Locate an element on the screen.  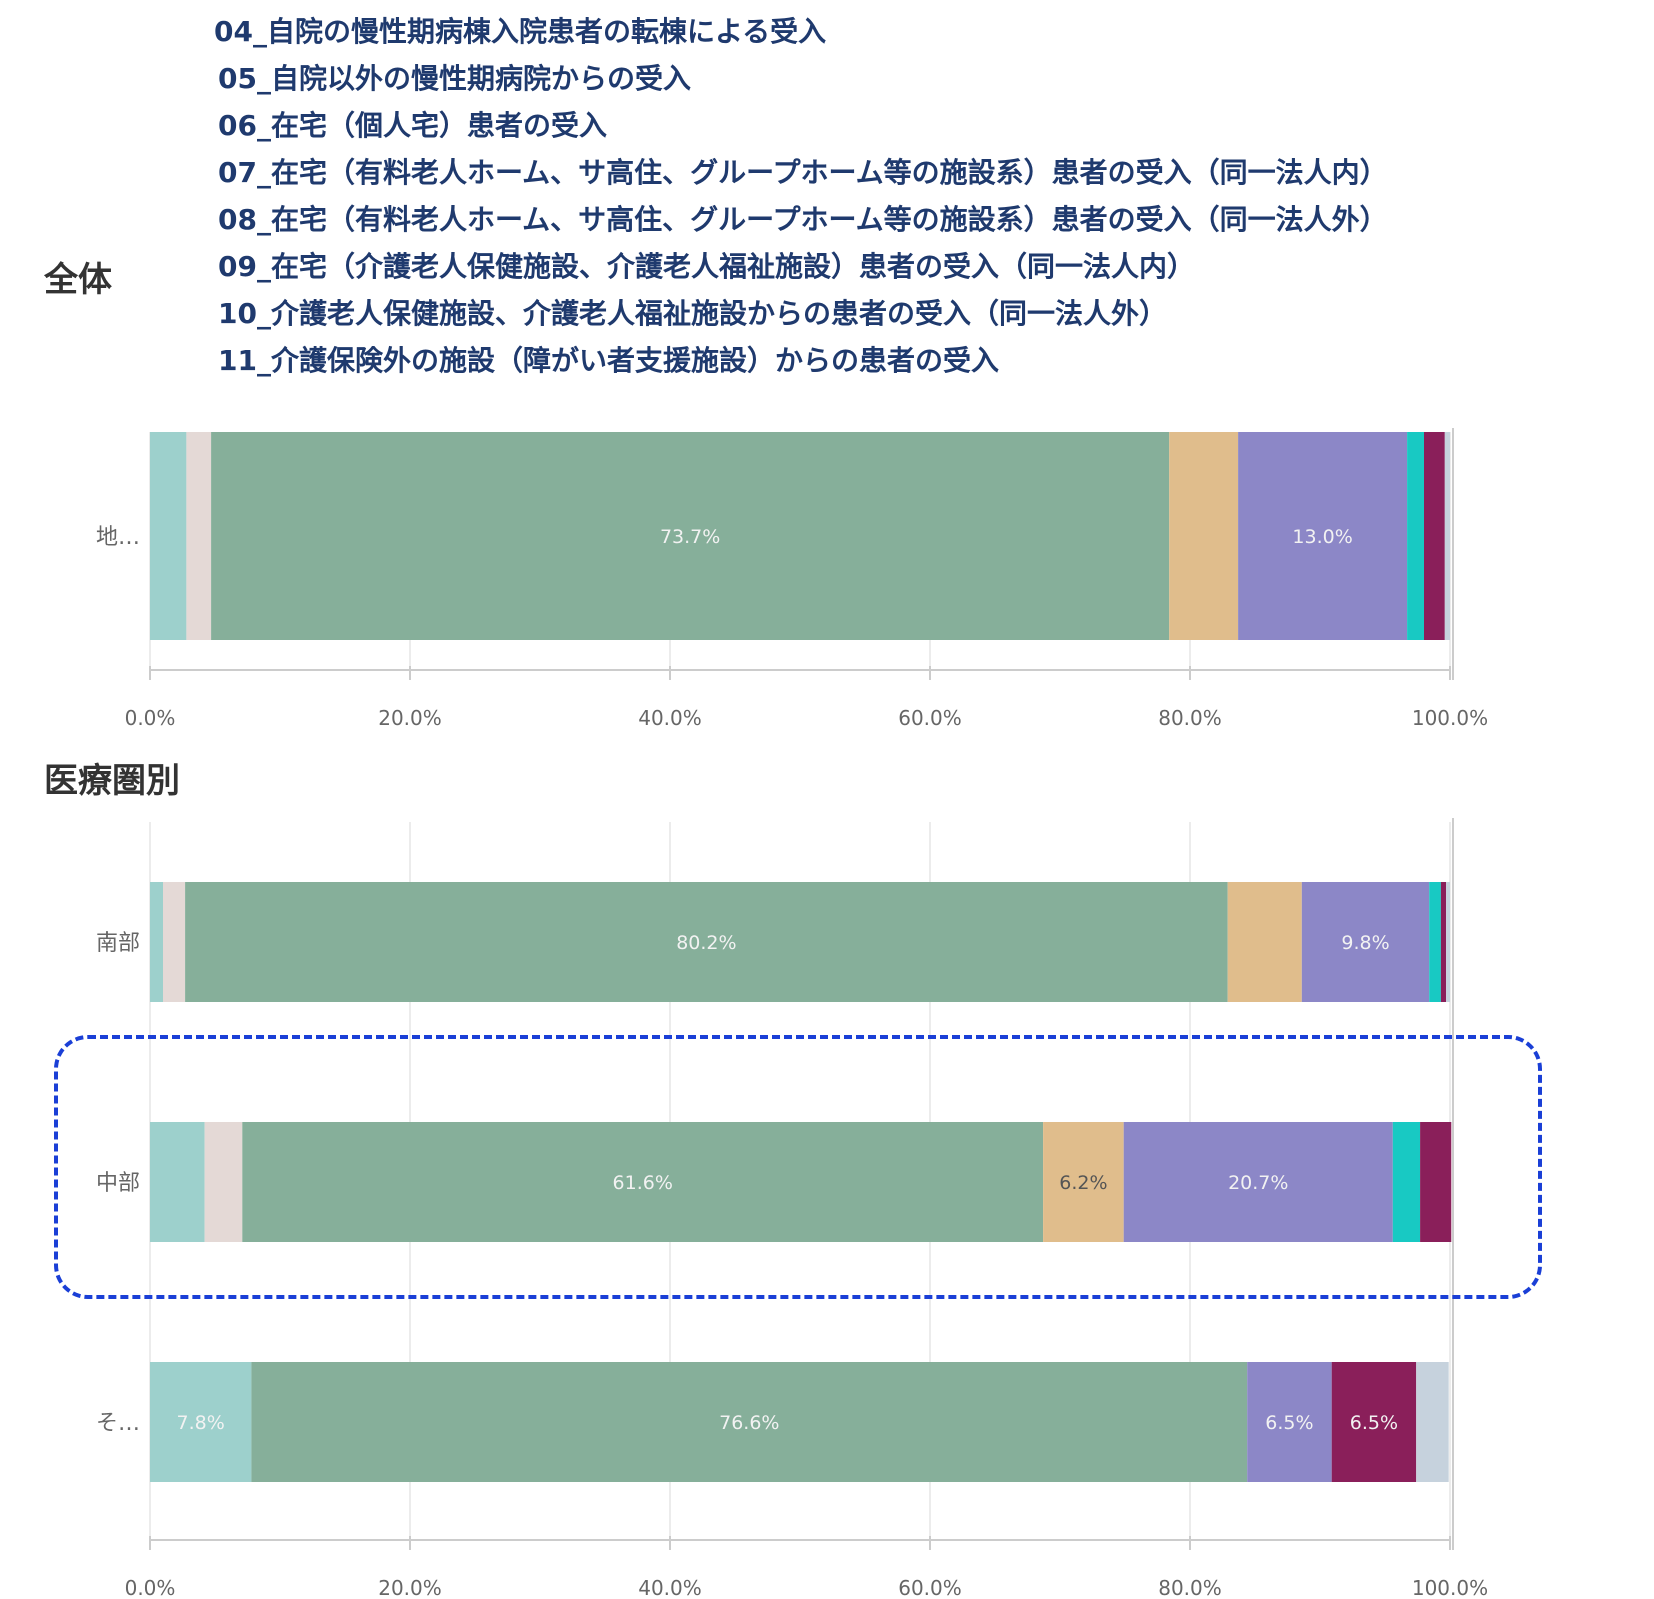
chart1-tick-label-2: 40.0% is located at coordinates (670, 1587).